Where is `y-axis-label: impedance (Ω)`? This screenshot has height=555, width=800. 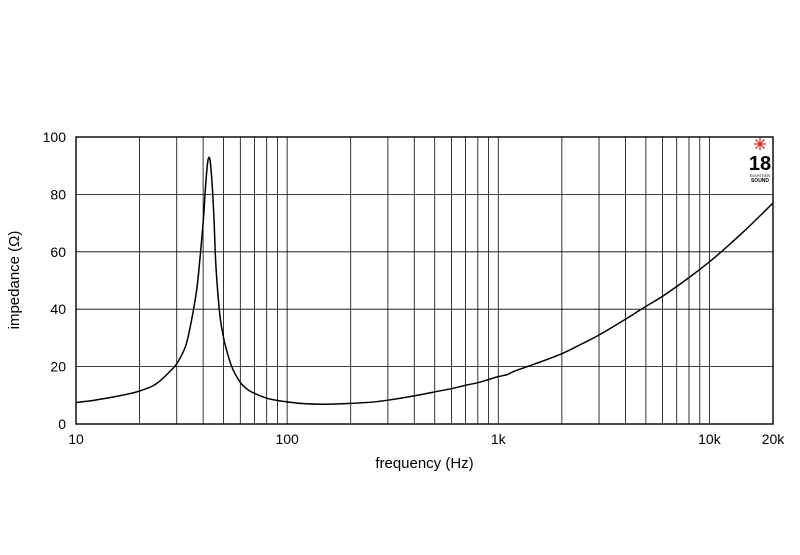 y-axis-label: impedance (Ω) is located at coordinates (14, 280).